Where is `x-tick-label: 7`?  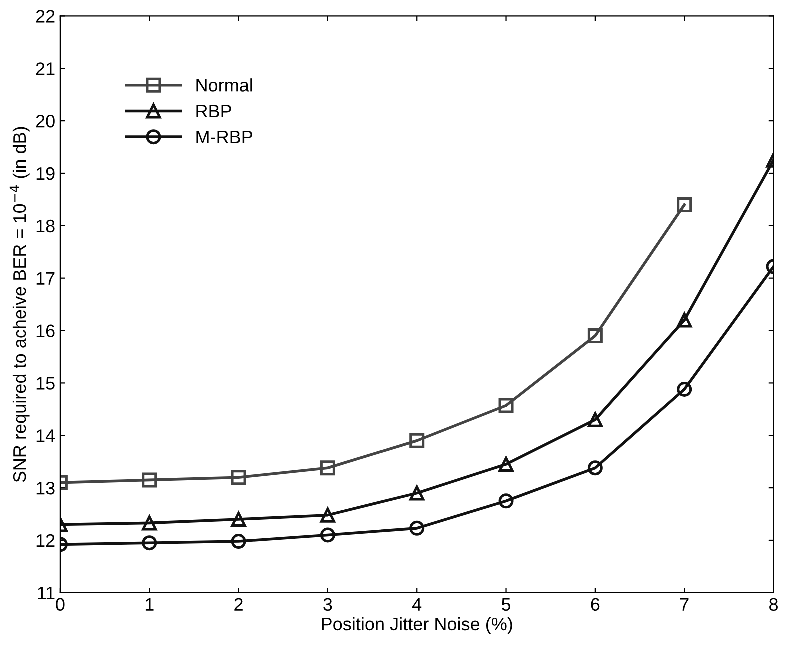
x-tick-label: 7 is located at coordinates (684, 604).